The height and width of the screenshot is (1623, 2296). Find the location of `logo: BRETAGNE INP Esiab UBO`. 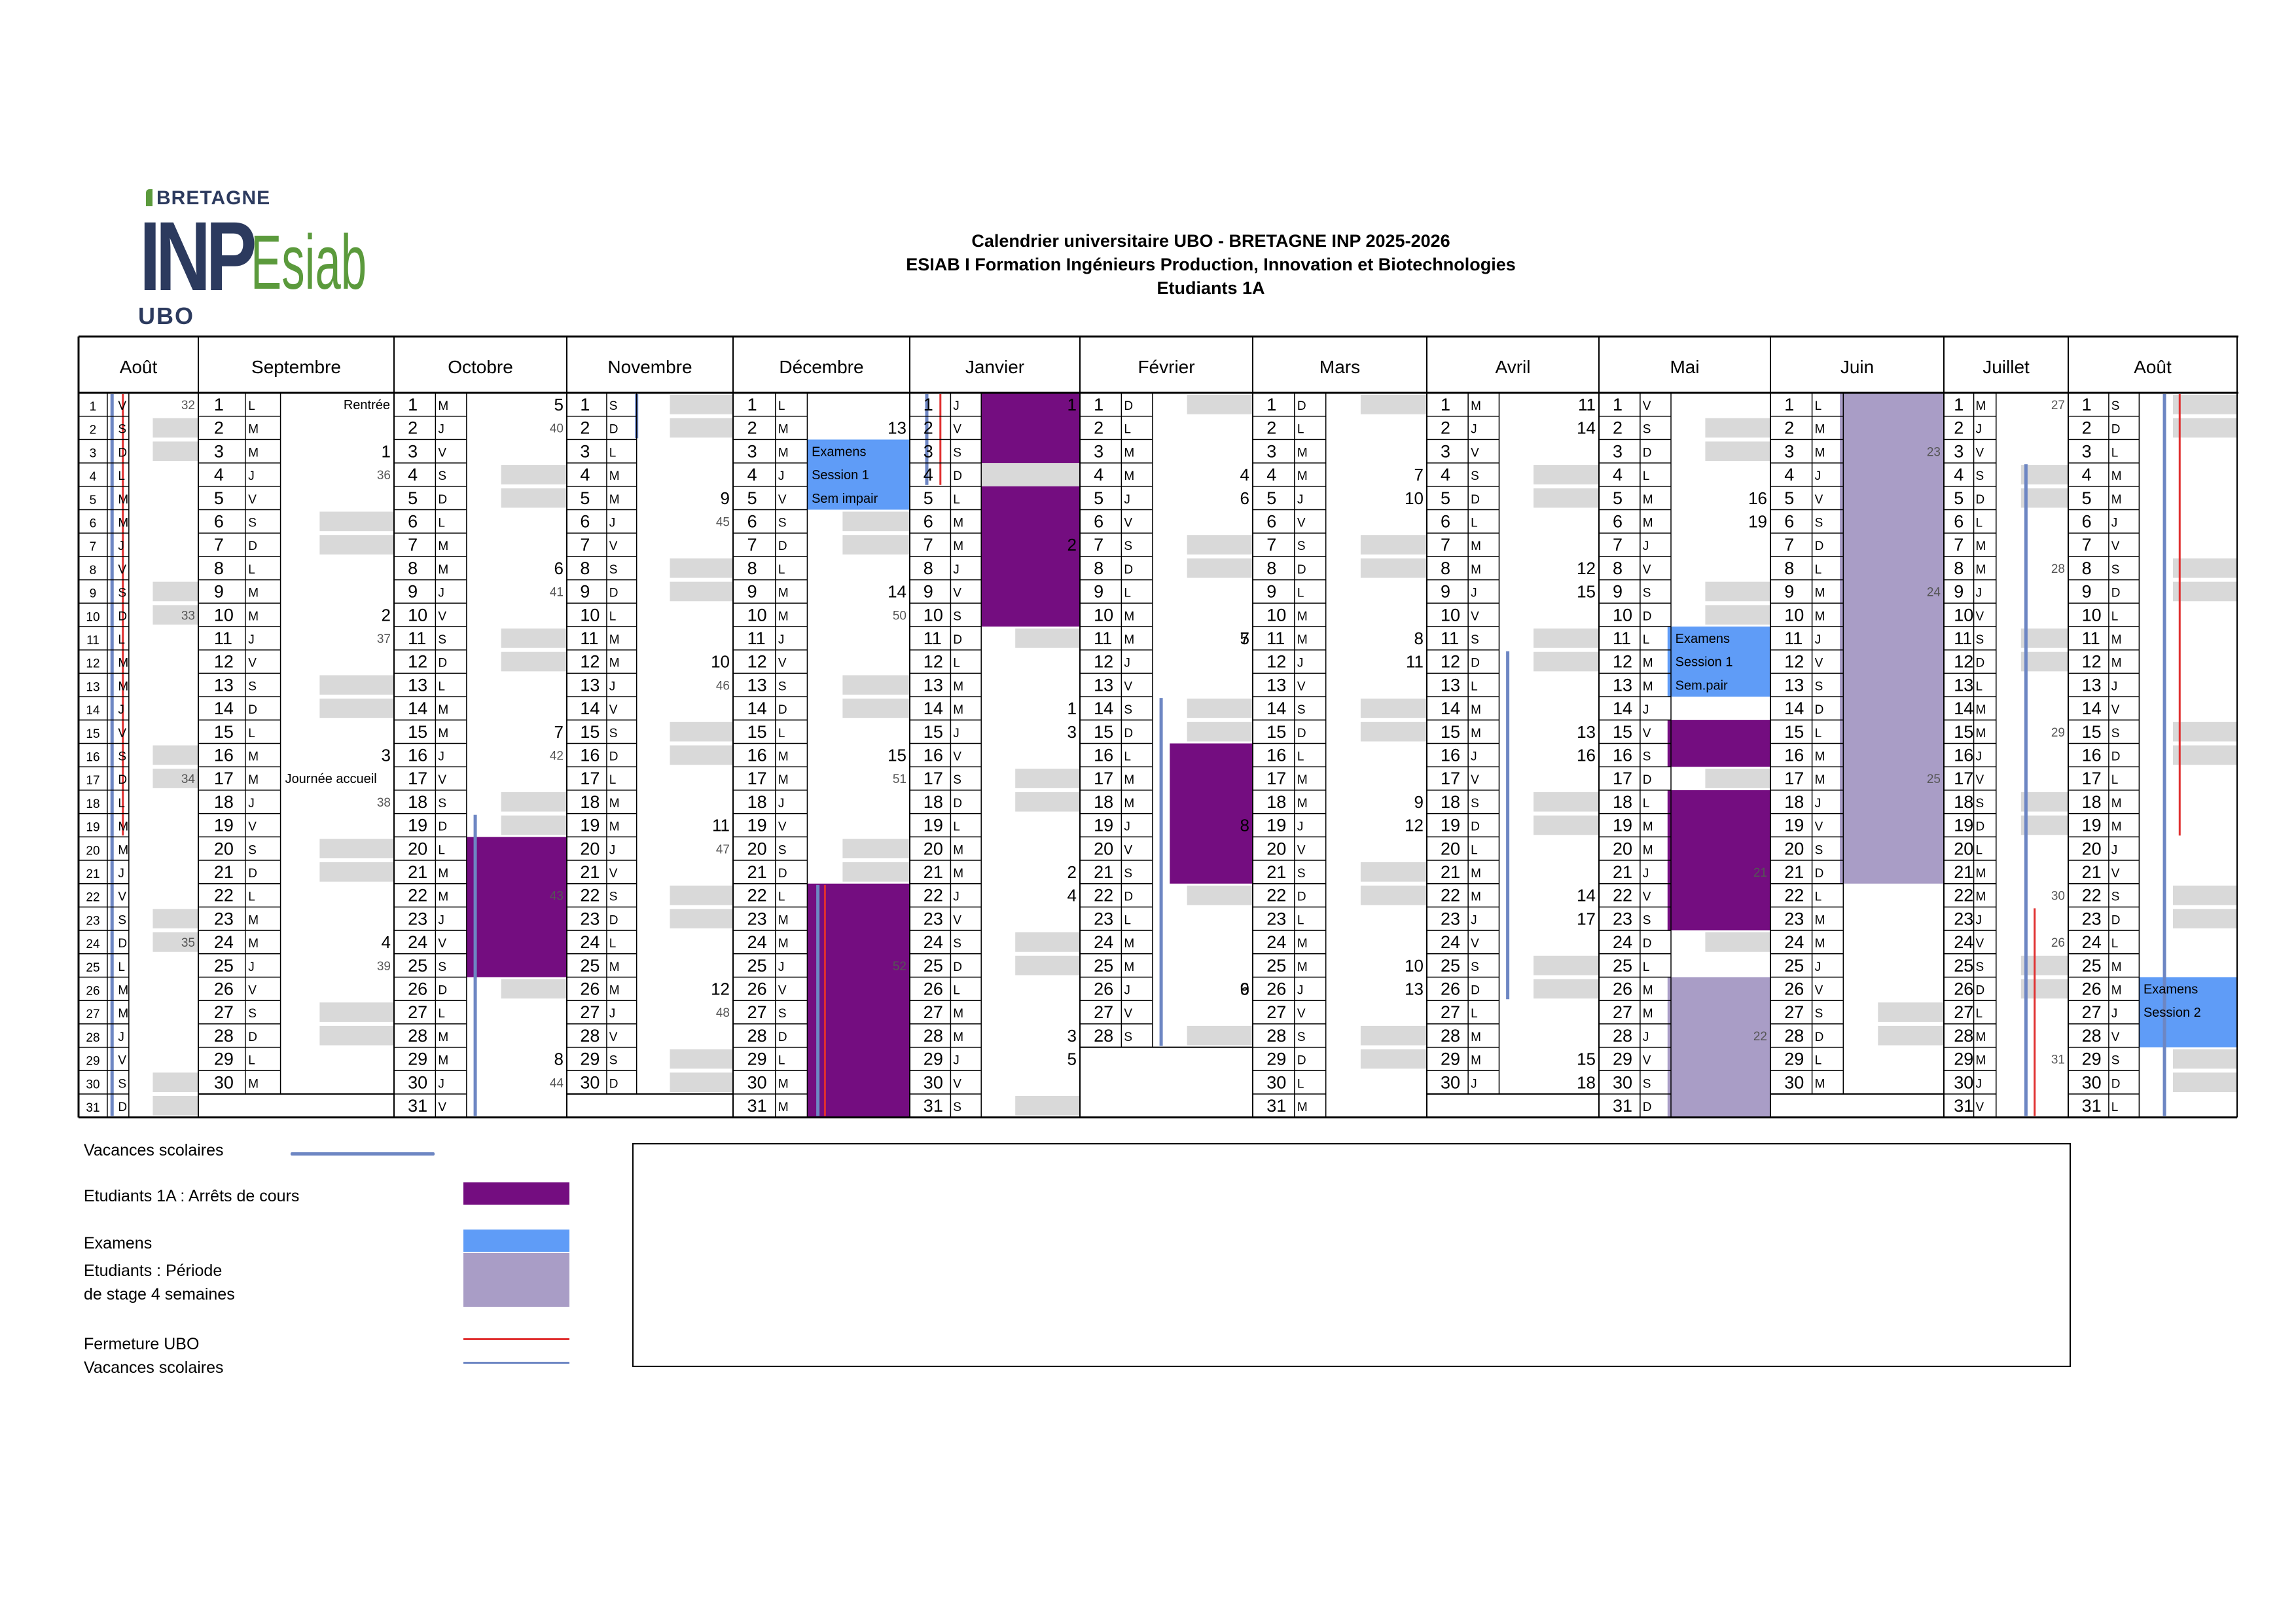

logo: BRETAGNE INP Esiab UBO is located at coordinates (250, 261).